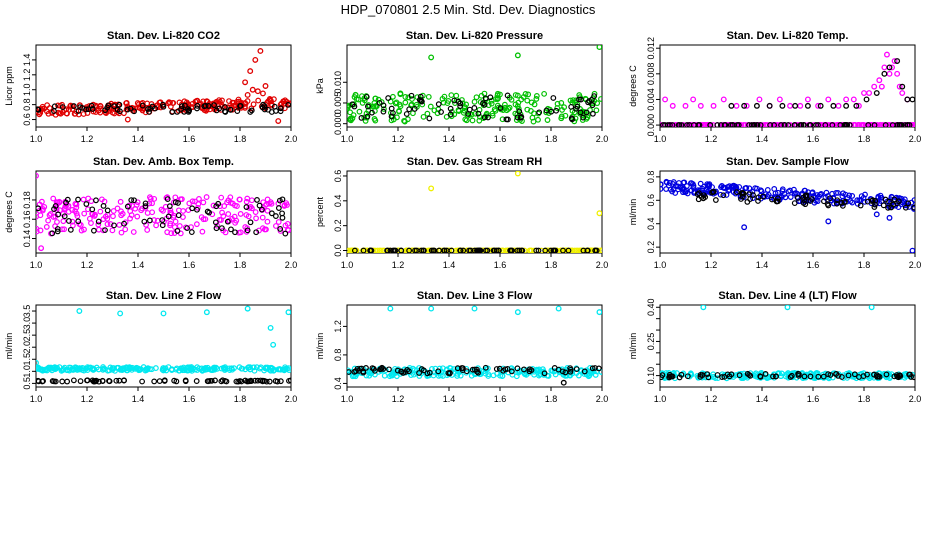  Describe the element at coordinates (338, 250) in the screenshot. I see `y-tick-label: 0.0` at that location.